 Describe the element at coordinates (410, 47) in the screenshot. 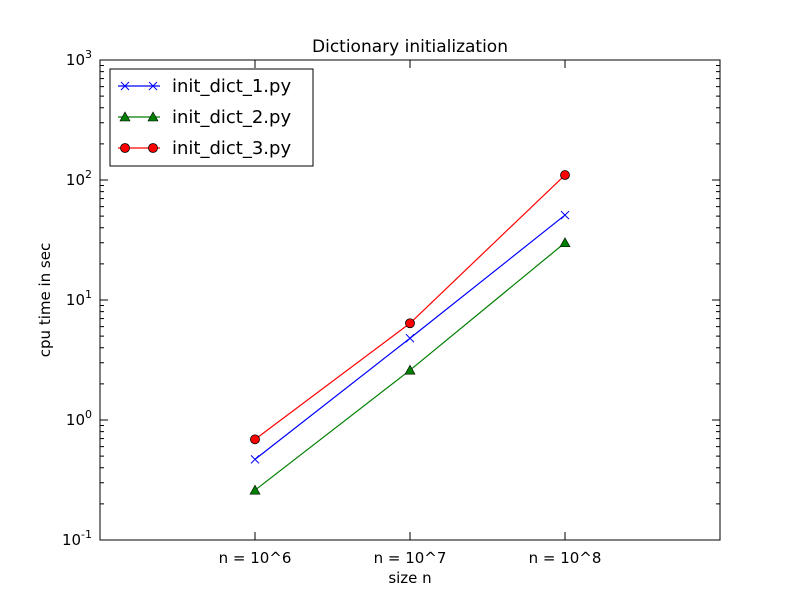

I see `chart-title: Dictionary initialization` at that location.